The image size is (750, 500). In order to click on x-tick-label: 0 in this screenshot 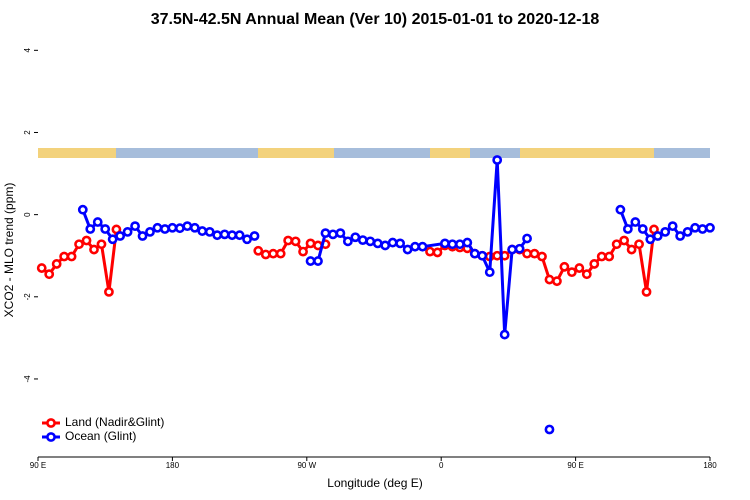, I will do `click(441, 465)`.